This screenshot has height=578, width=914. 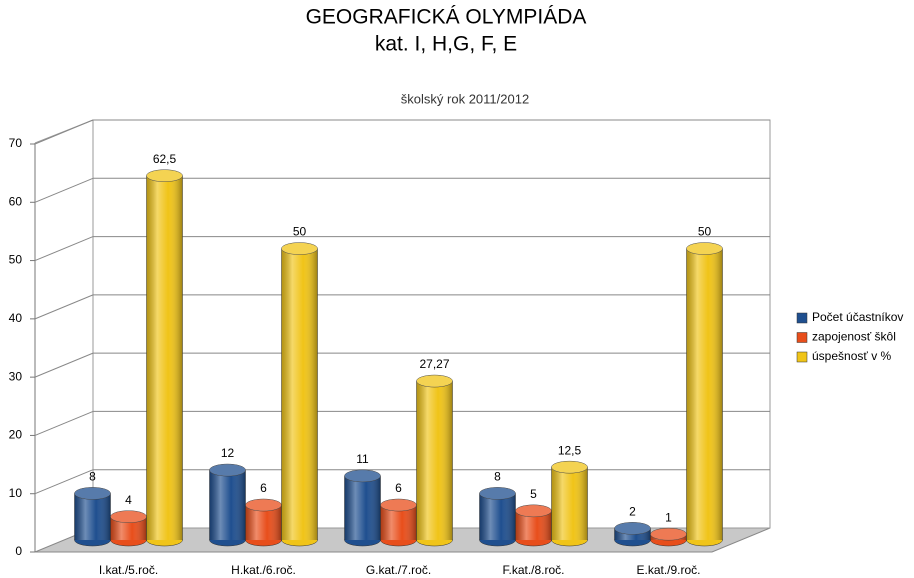 What do you see at coordinates (228, 453) in the screenshot?
I see `value-label: 12` at bounding box center [228, 453].